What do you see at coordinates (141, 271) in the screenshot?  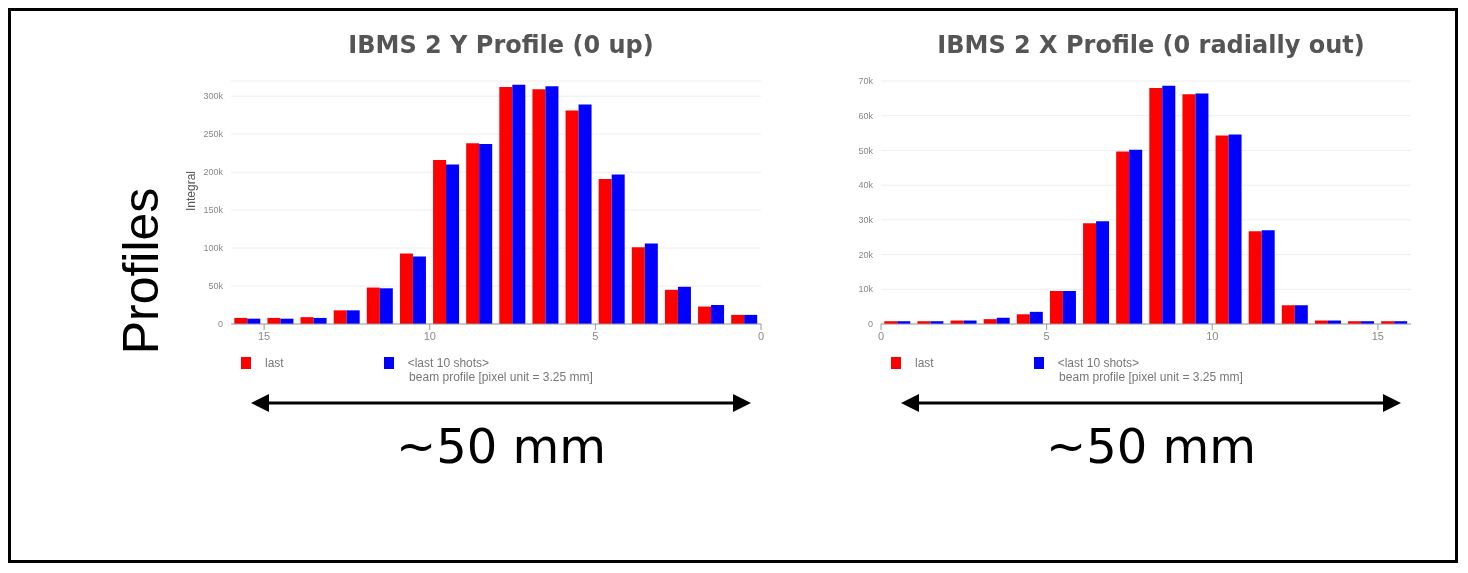 I see `text: Profiles` at bounding box center [141, 271].